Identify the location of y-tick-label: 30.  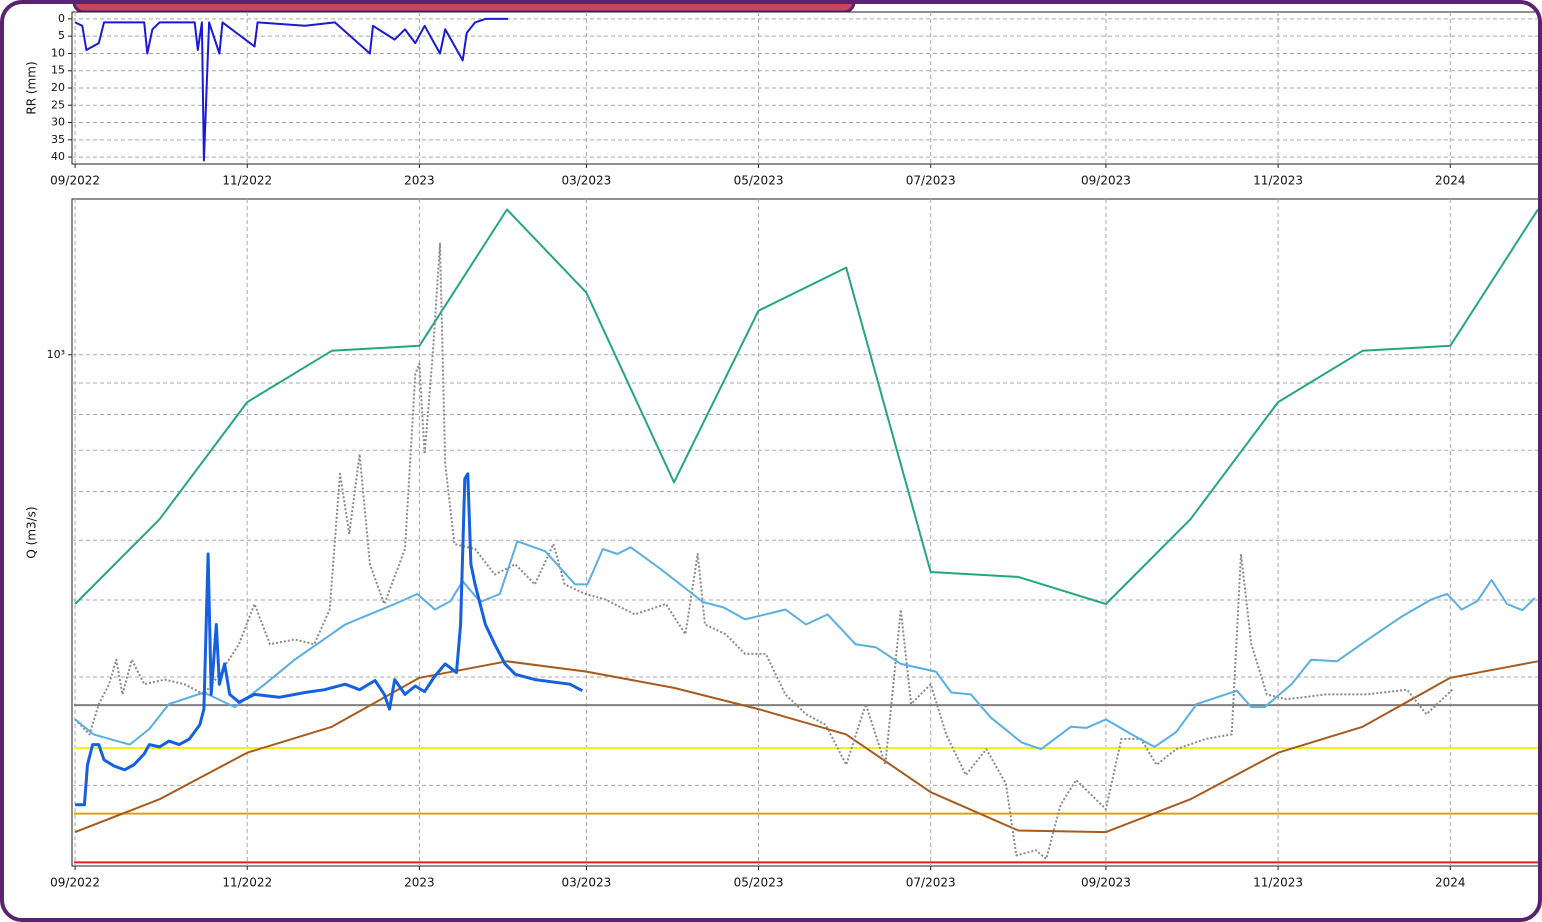
(58, 122).